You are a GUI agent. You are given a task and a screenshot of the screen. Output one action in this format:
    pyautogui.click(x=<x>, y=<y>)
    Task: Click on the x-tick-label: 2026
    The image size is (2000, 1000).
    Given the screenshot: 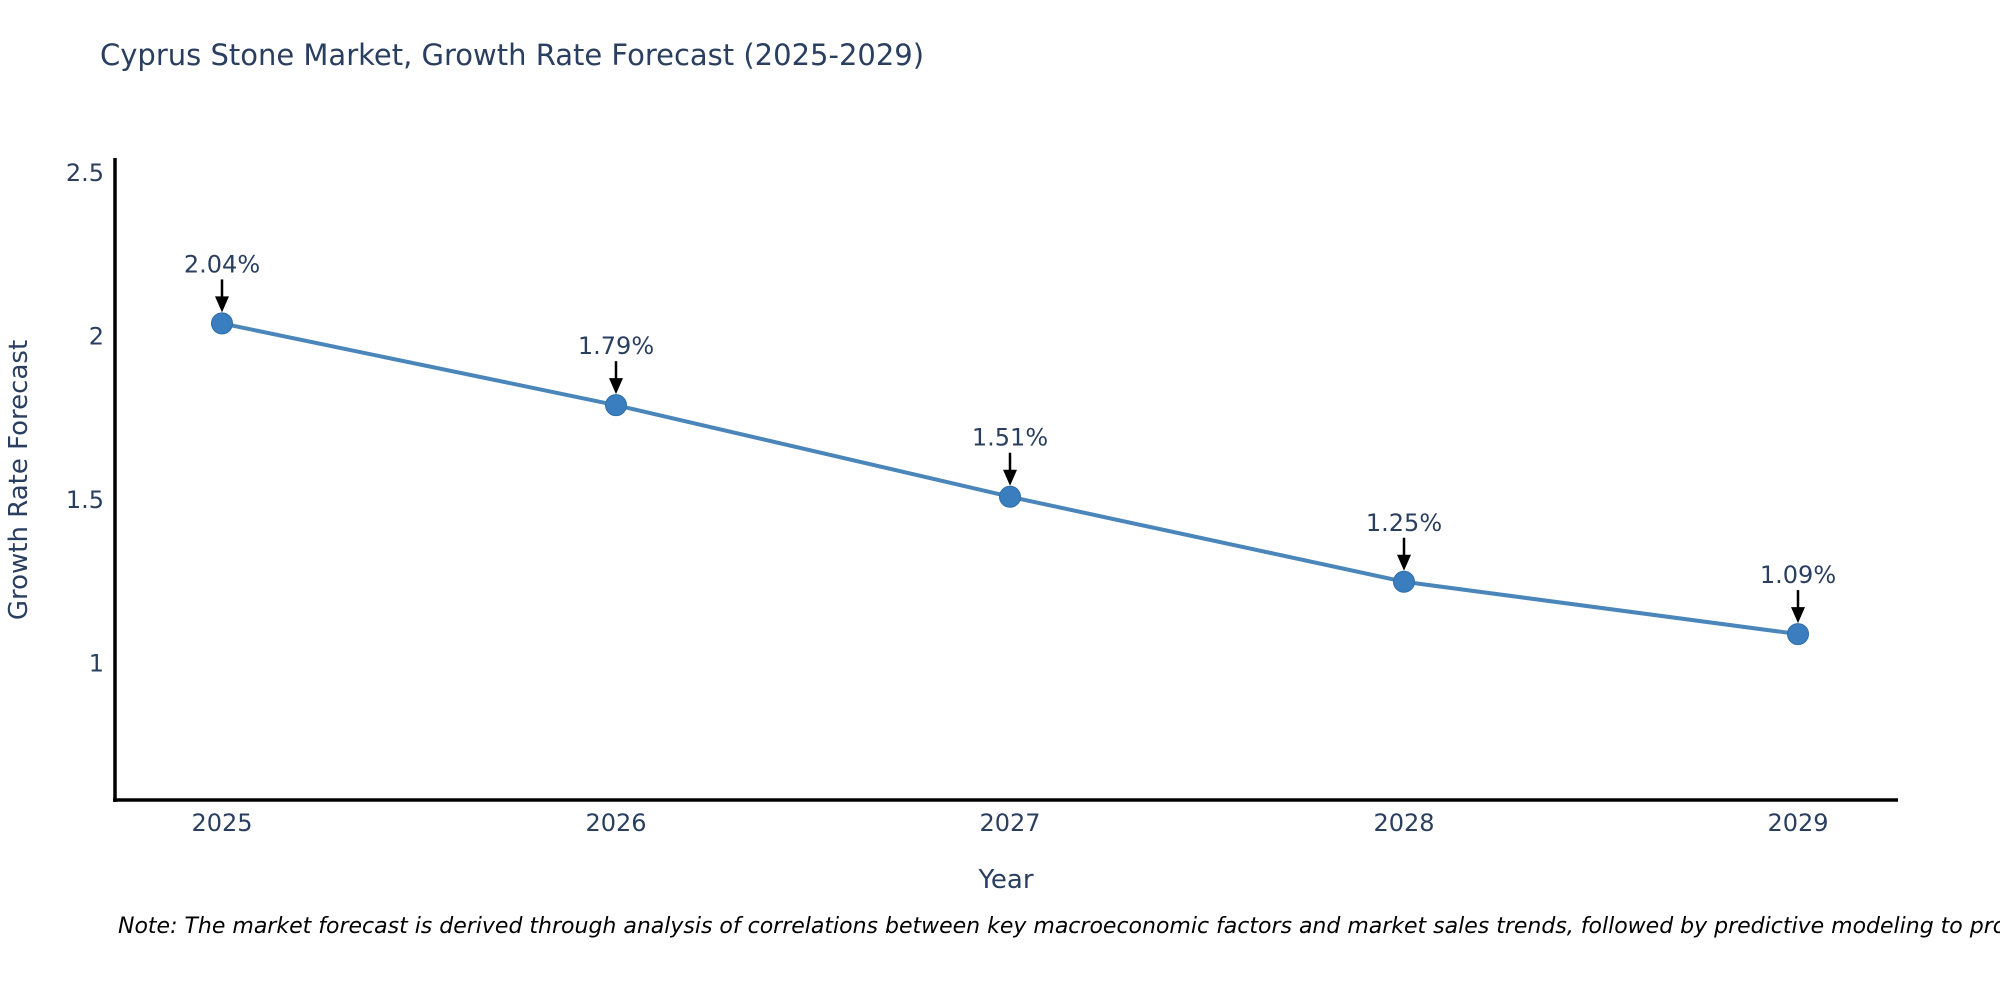 What is the action you would take?
    pyautogui.click(x=615, y=823)
    